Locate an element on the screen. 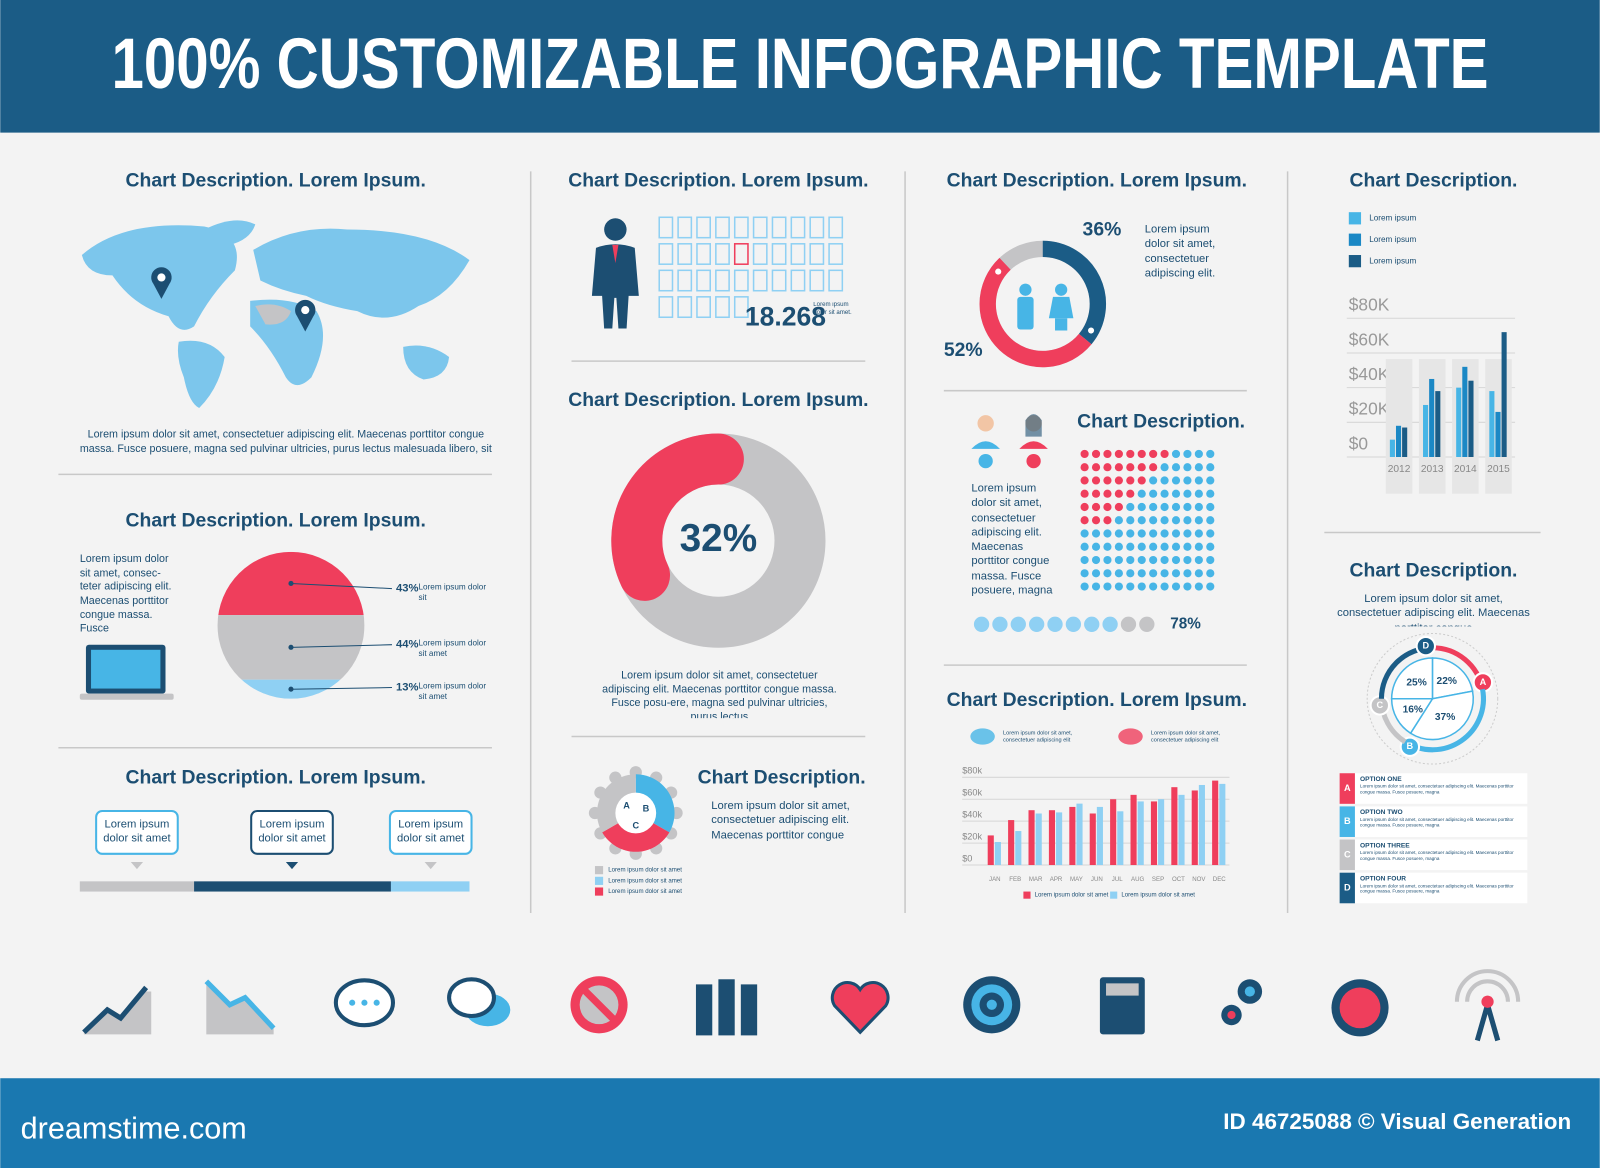 Image resolution: width=1600 pixels, height=1168 pixels. option-name: OPTION ONE is located at coordinates (1381, 779).